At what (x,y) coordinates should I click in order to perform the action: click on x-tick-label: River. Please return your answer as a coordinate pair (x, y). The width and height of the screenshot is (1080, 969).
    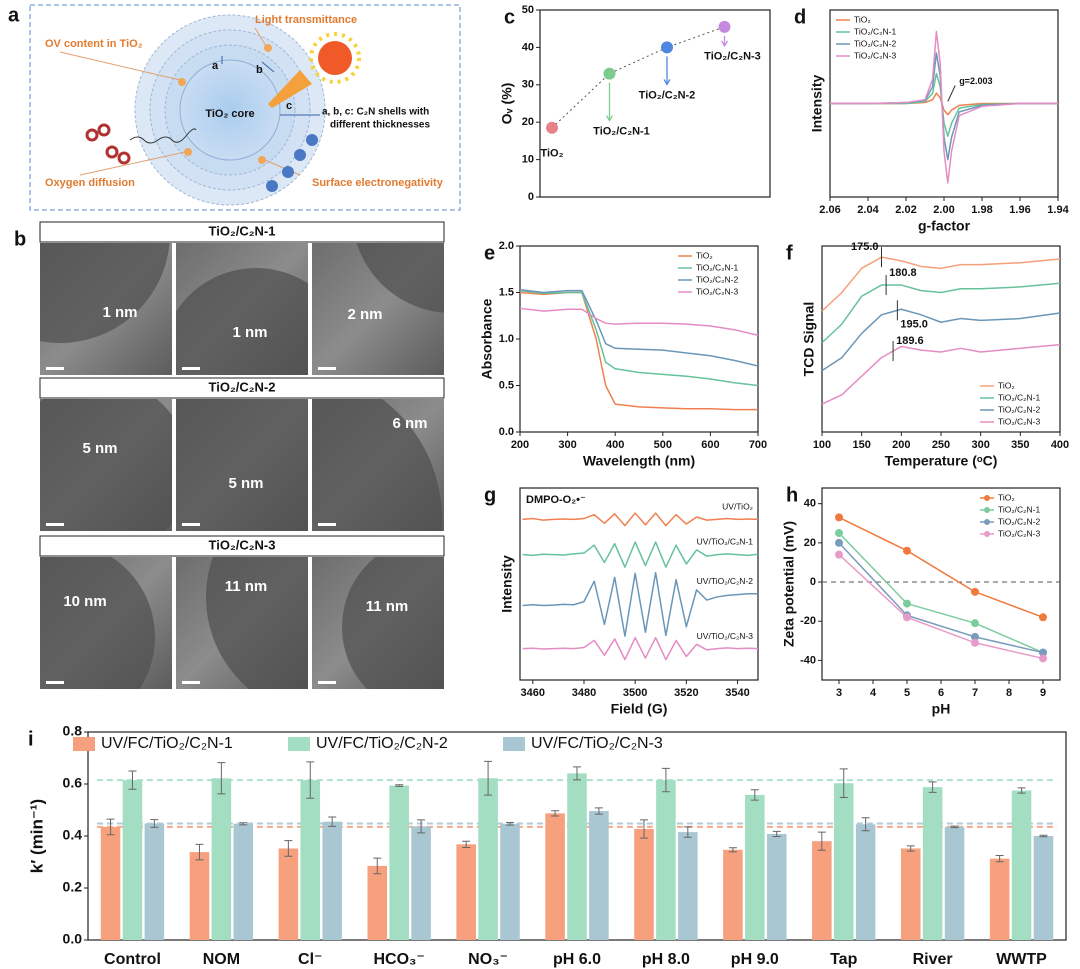
    Looking at the image, I should click on (933, 959).